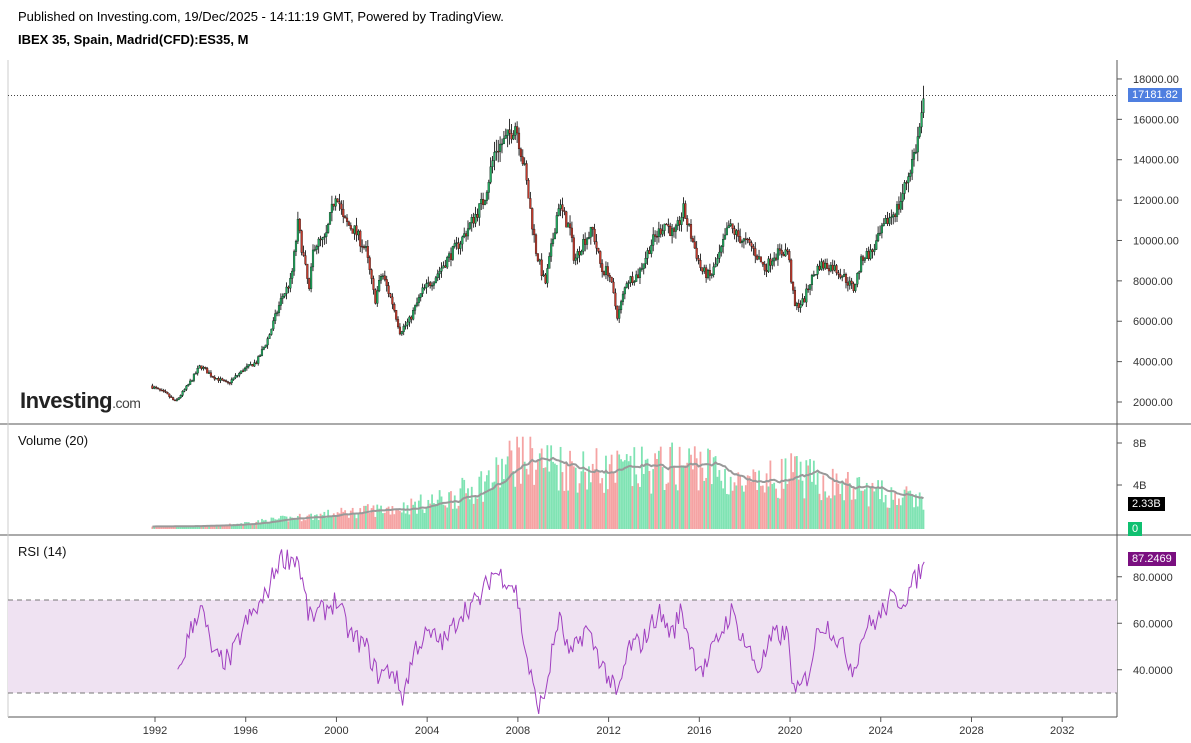 The image size is (1191, 743). What do you see at coordinates (608, 731) in the screenshot?
I see `x-tick-label: 2012` at bounding box center [608, 731].